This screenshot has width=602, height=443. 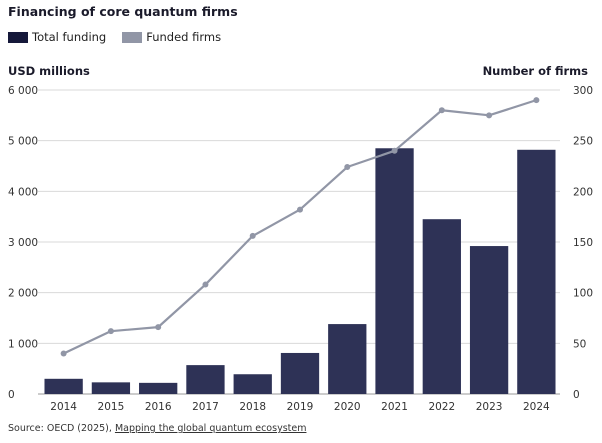 I want to click on x-axis-tick-label: 2022, so click(x=441, y=407).